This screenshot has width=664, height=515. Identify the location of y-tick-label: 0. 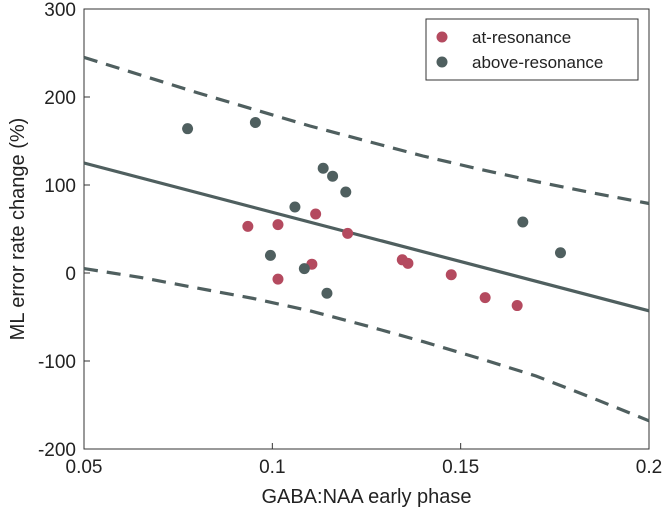
(70, 274).